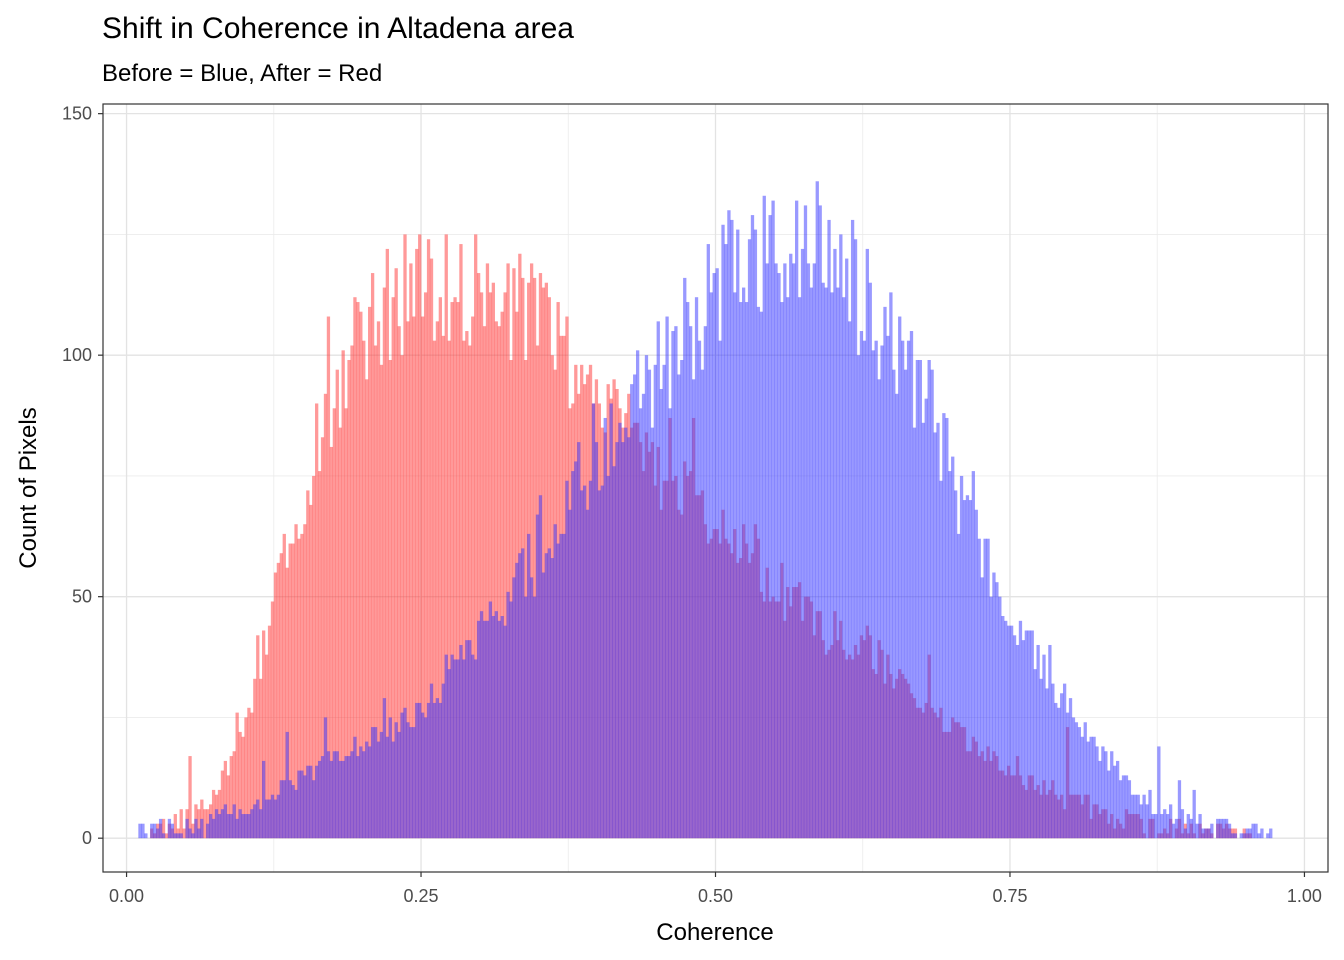 This screenshot has width=1344, height=960. What do you see at coordinates (28, 487) in the screenshot?
I see `y-axis-title: Count of Pixels` at bounding box center [28, 487].